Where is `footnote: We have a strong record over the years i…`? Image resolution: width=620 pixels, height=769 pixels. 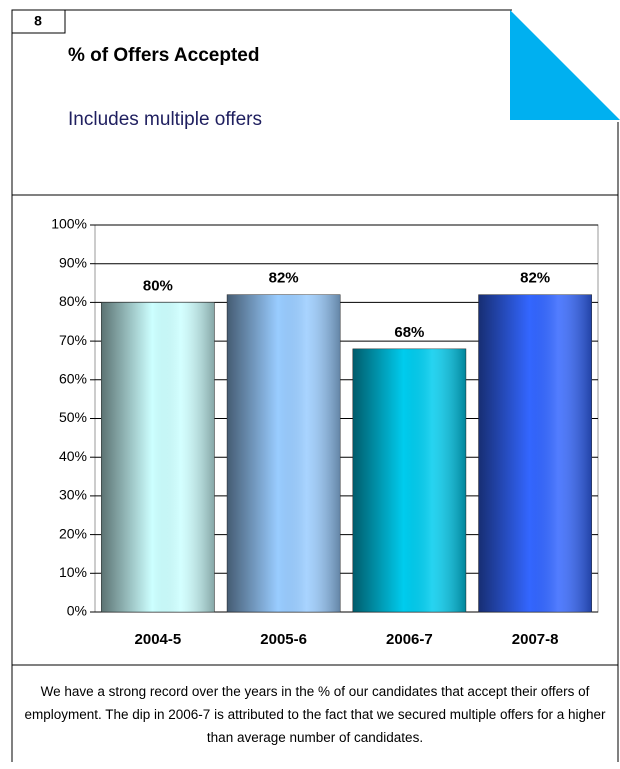 footnote: We have a strong record over the years i… is located at coordinates (315, 714).